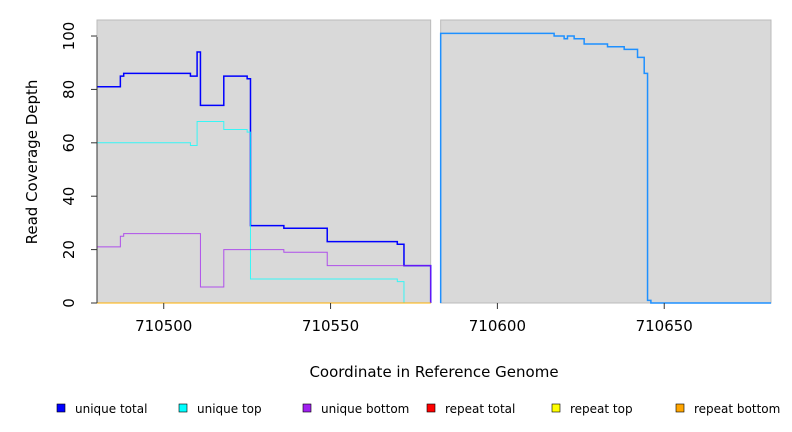 The width and height of the screenshot is (792, 432). Describe the element at coordinates (664, 326) in the screenshot. I see `x-tick-label: 710650` at that location.